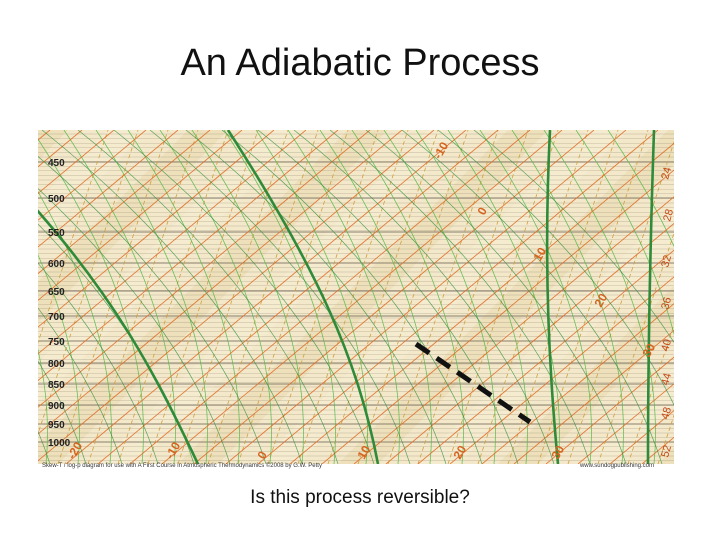 The image size is (720, 540). I want to click on mixing-ratio-label-32: 32, so click(666, 261).